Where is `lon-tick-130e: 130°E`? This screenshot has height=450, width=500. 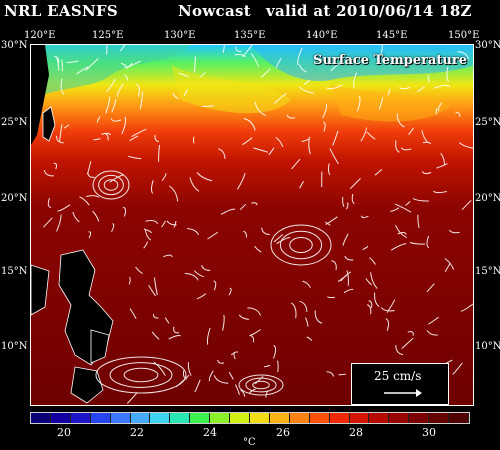 lon-tick-130e: 130°E is located at coordinates (180, 35).